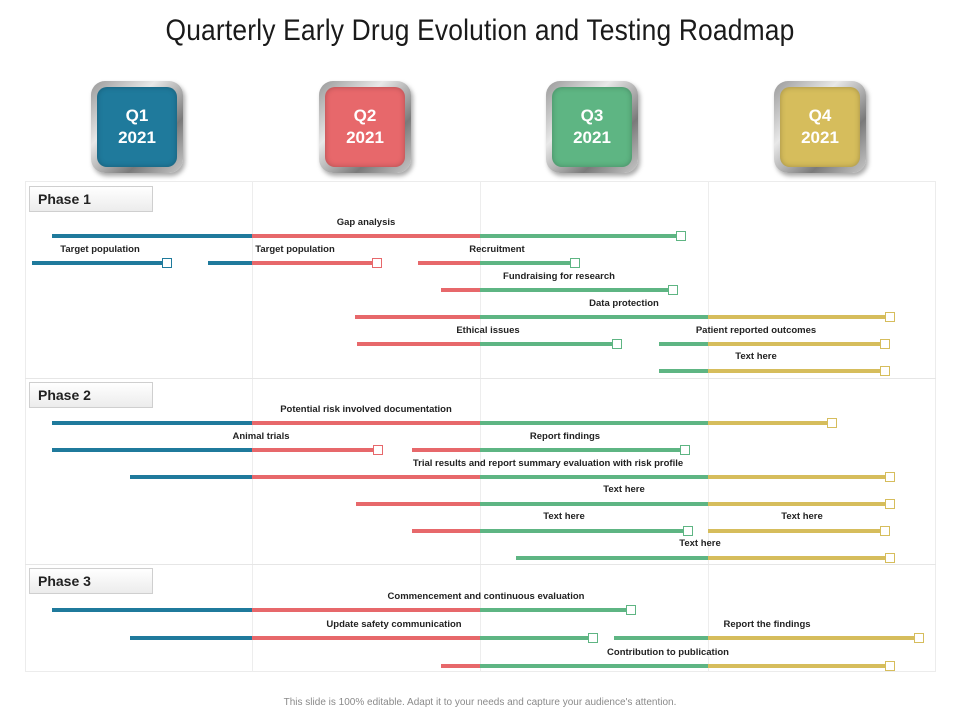  I want to click on phase-2-header: Phase 2, so click(91, 395).